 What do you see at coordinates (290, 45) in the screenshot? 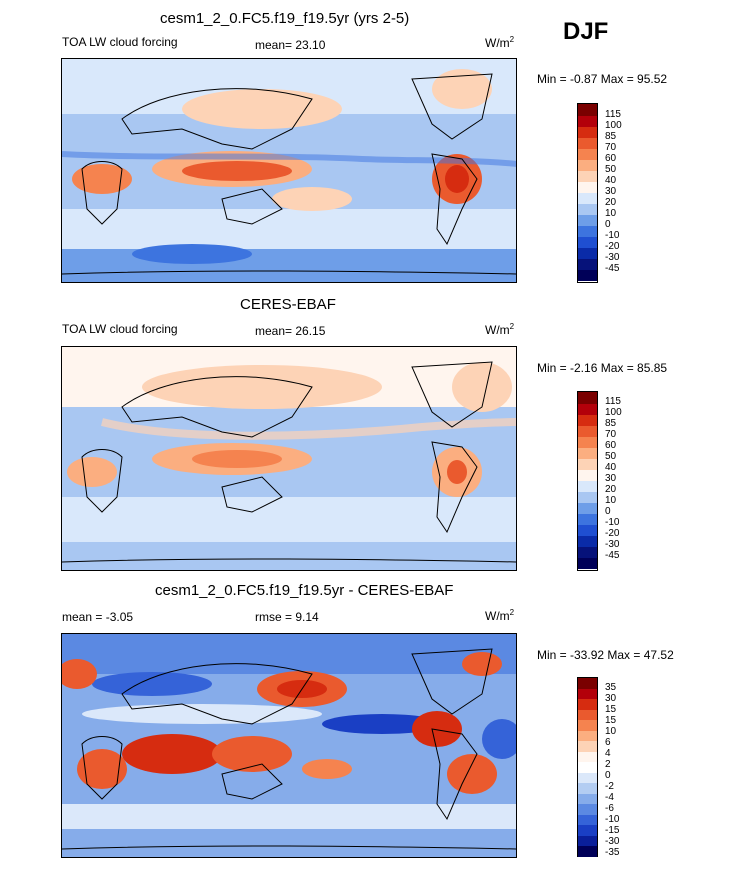
I see `panel-mean-label: mean= 23.10` at bounding box center [290, 45].